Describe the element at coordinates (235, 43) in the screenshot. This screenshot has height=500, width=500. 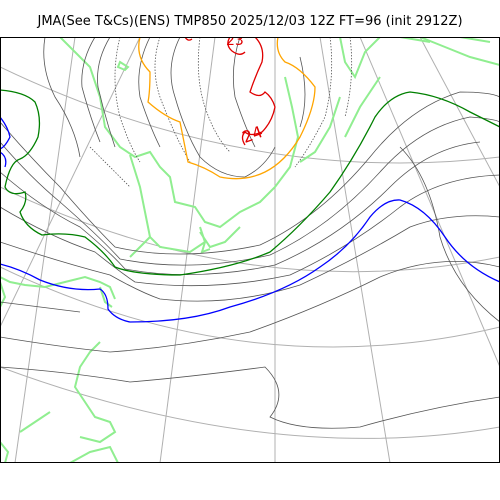
I see `contour-label: 23` at that location.